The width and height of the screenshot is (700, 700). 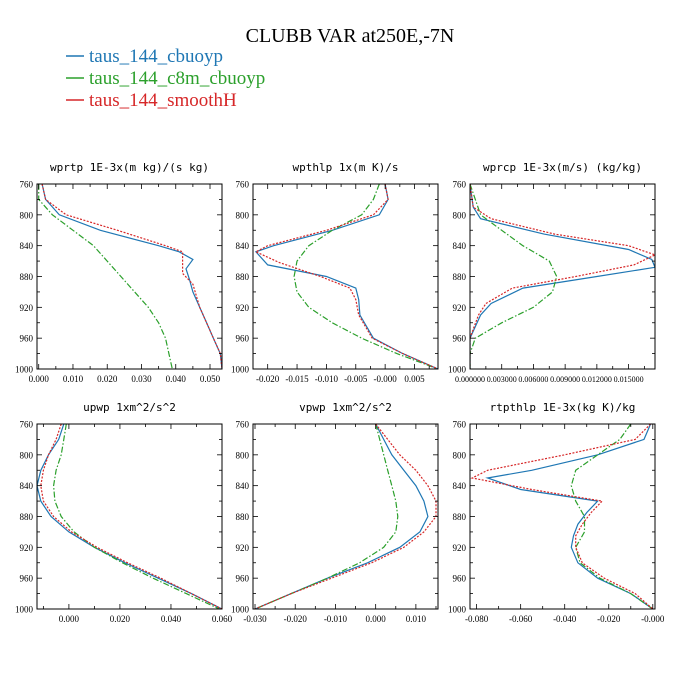 I want to click on xtick-label-1-1: -0.015, so click(x=297, y=379).